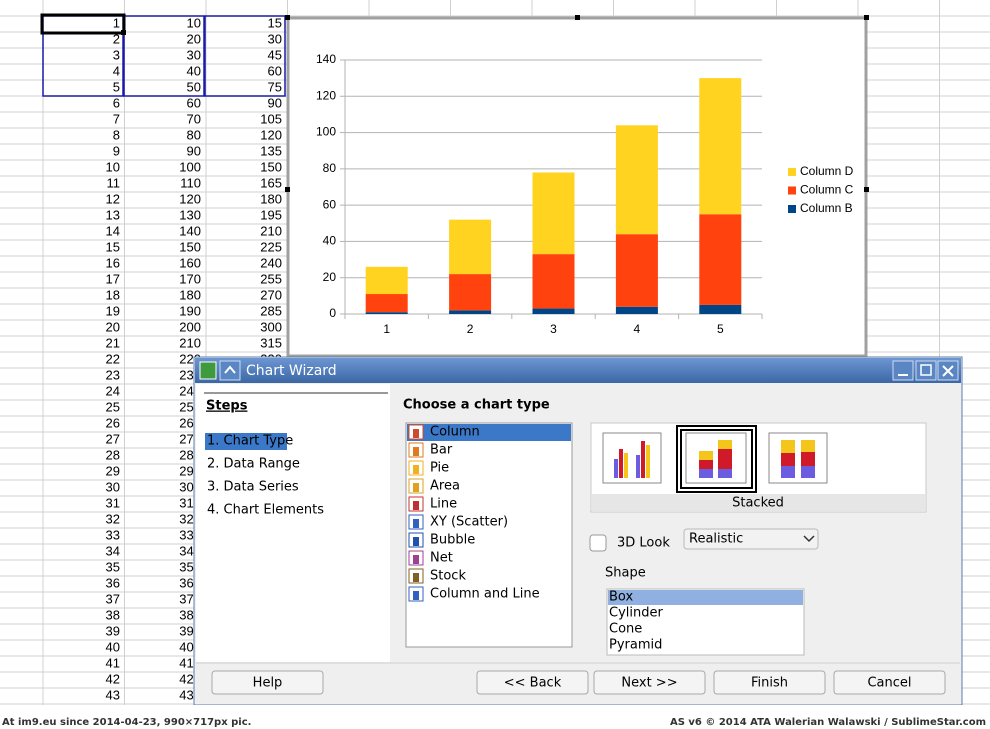 The height and width of the screenshot is (729, 990). I want to click on style-select, so click(751, 539).